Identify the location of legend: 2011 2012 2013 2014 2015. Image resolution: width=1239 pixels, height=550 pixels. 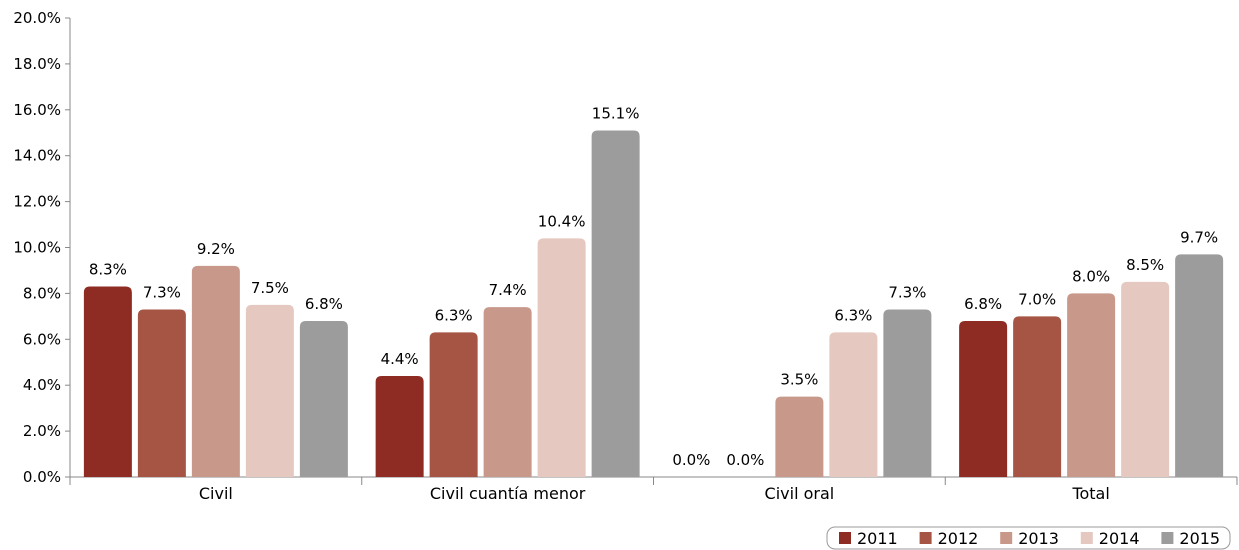
(1028, 538).